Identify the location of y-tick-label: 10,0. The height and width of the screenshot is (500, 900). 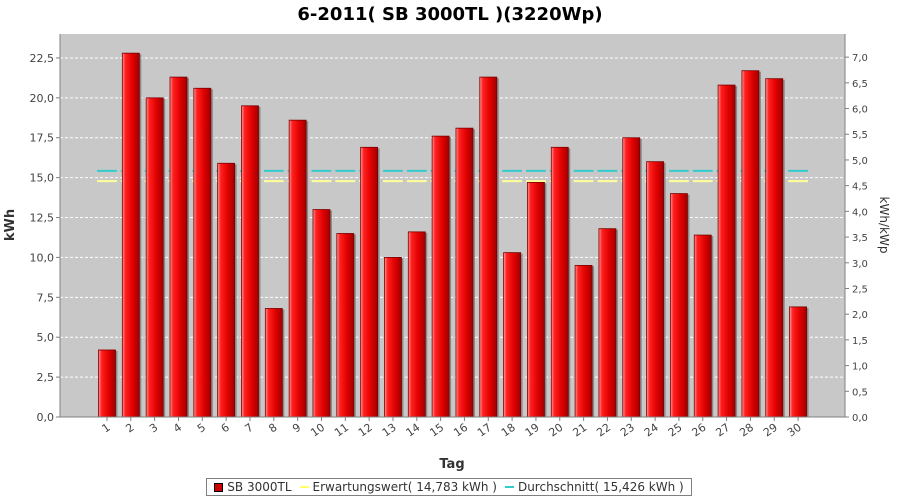
(42, 257).